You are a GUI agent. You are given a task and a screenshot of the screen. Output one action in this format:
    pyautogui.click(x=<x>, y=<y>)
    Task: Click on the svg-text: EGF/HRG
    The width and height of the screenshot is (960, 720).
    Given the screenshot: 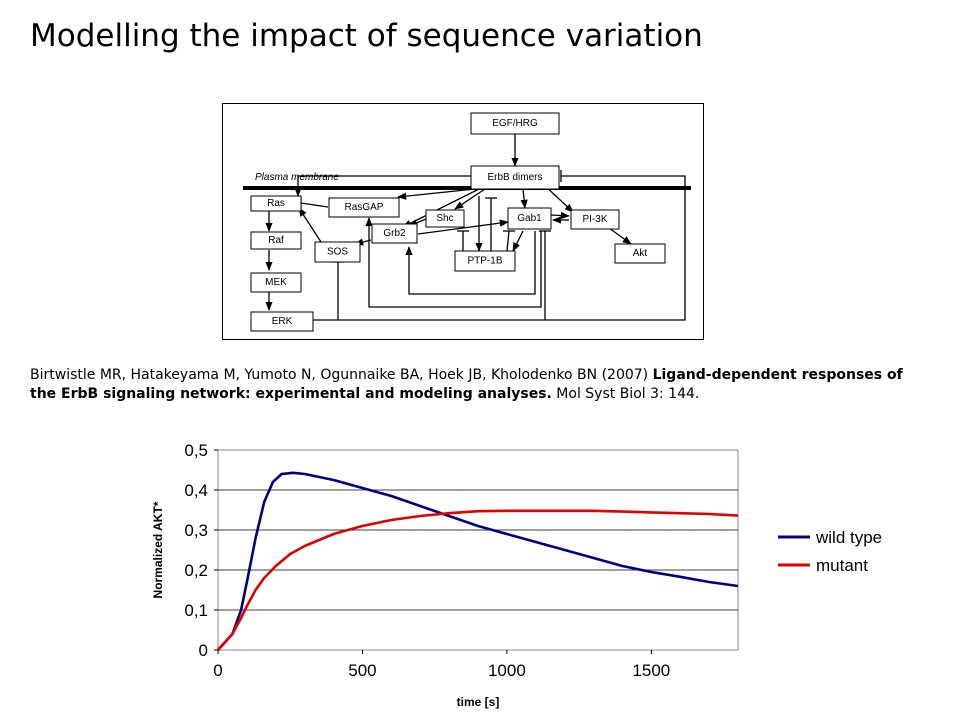 What is the action you would take?
    pyautogui.click(x=515, y=123)
    